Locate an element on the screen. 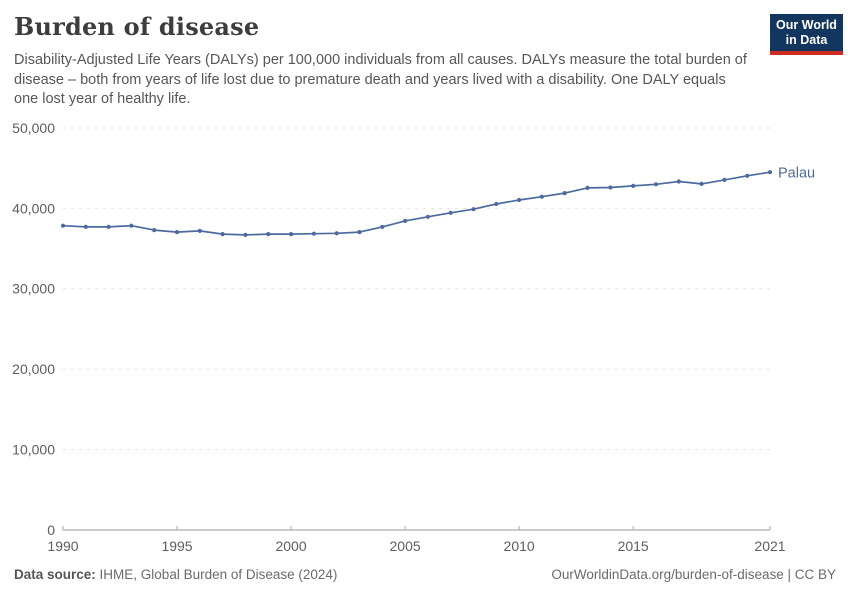 The image size is (850, 600). x-tick-label: 1990 is located at coordinates (62, 546).